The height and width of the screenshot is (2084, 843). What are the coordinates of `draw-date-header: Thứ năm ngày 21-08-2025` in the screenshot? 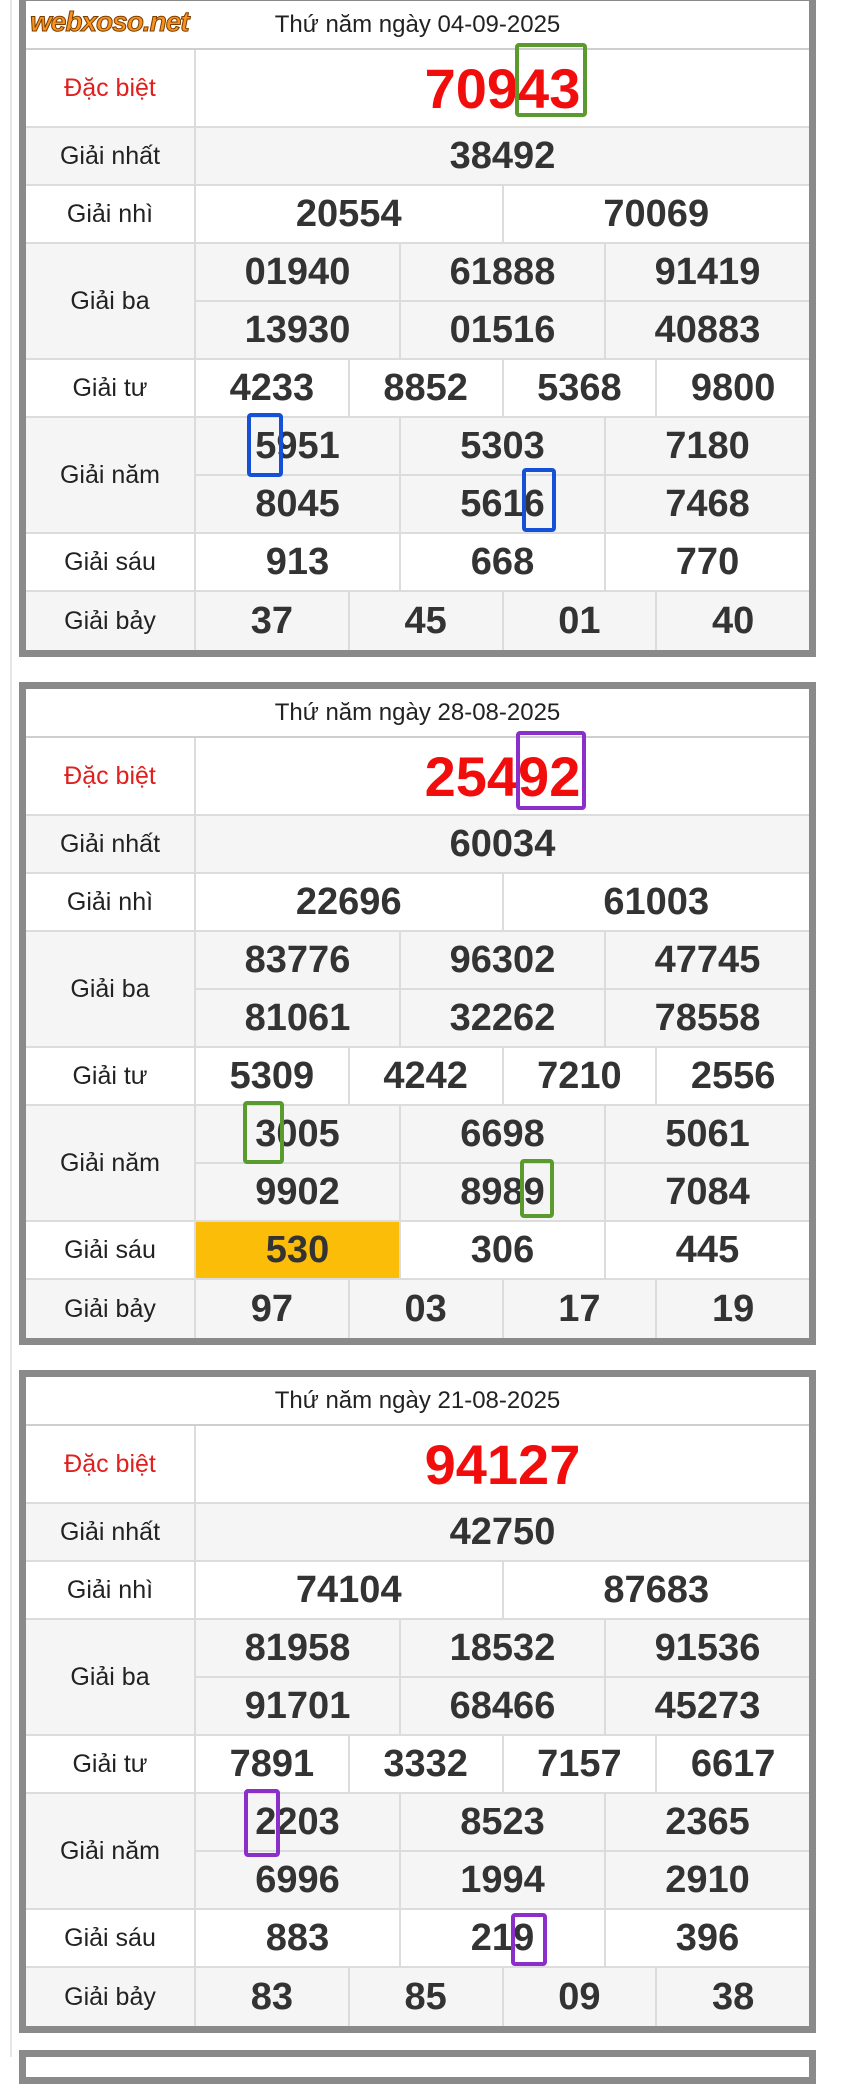 It's located at (417, 1401).